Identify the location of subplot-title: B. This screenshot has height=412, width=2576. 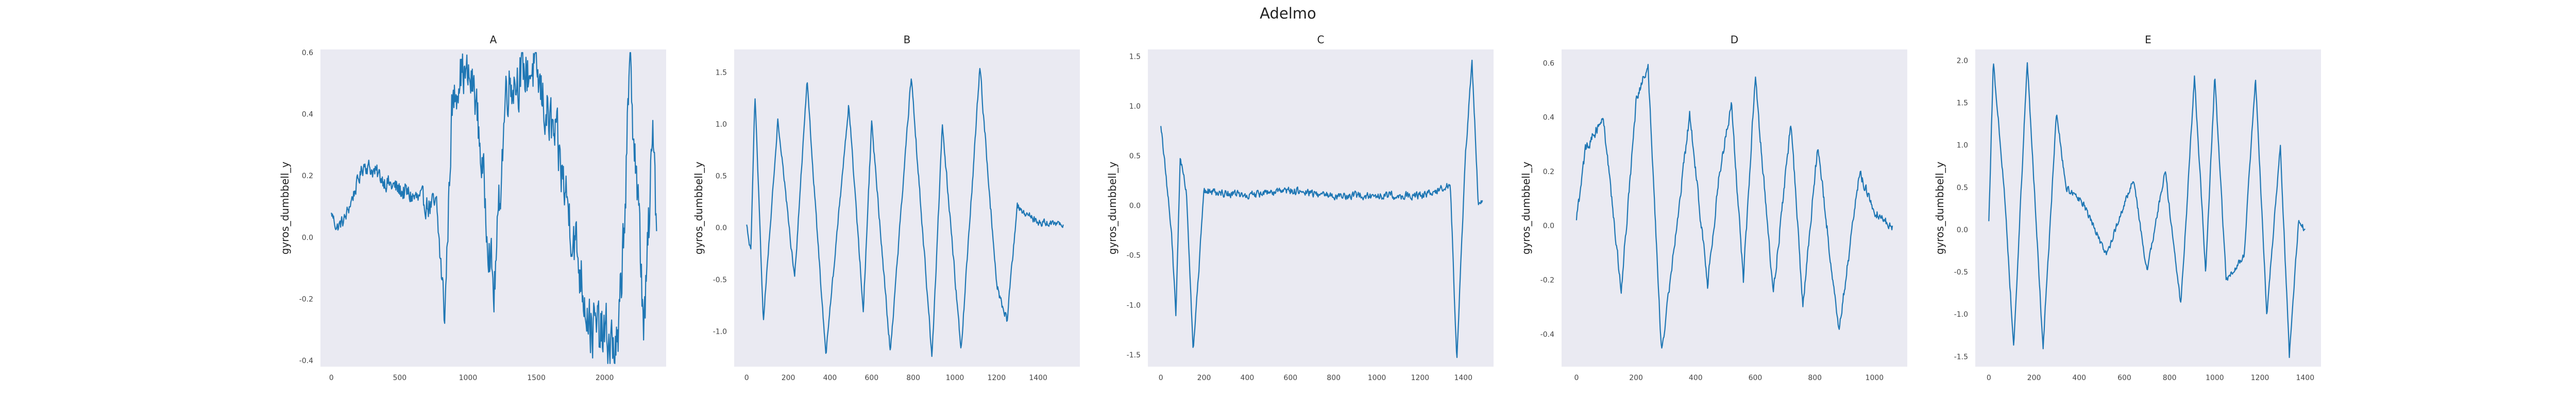
(908, 39).